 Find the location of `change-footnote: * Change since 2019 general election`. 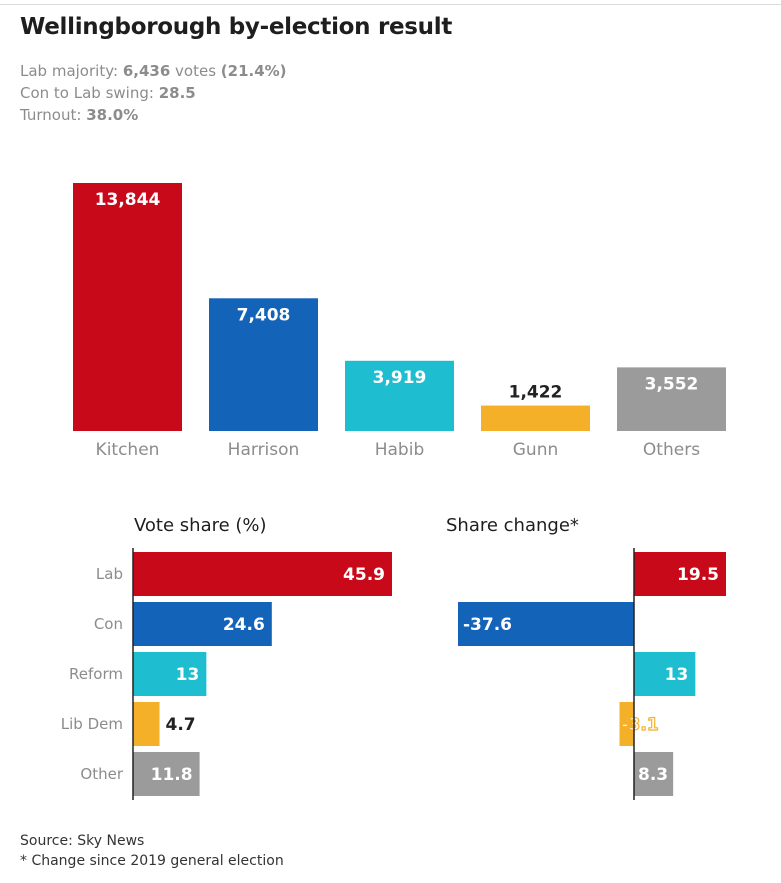

change-footnote: * Change since 2019 general election is located at coordinates (152, 861).